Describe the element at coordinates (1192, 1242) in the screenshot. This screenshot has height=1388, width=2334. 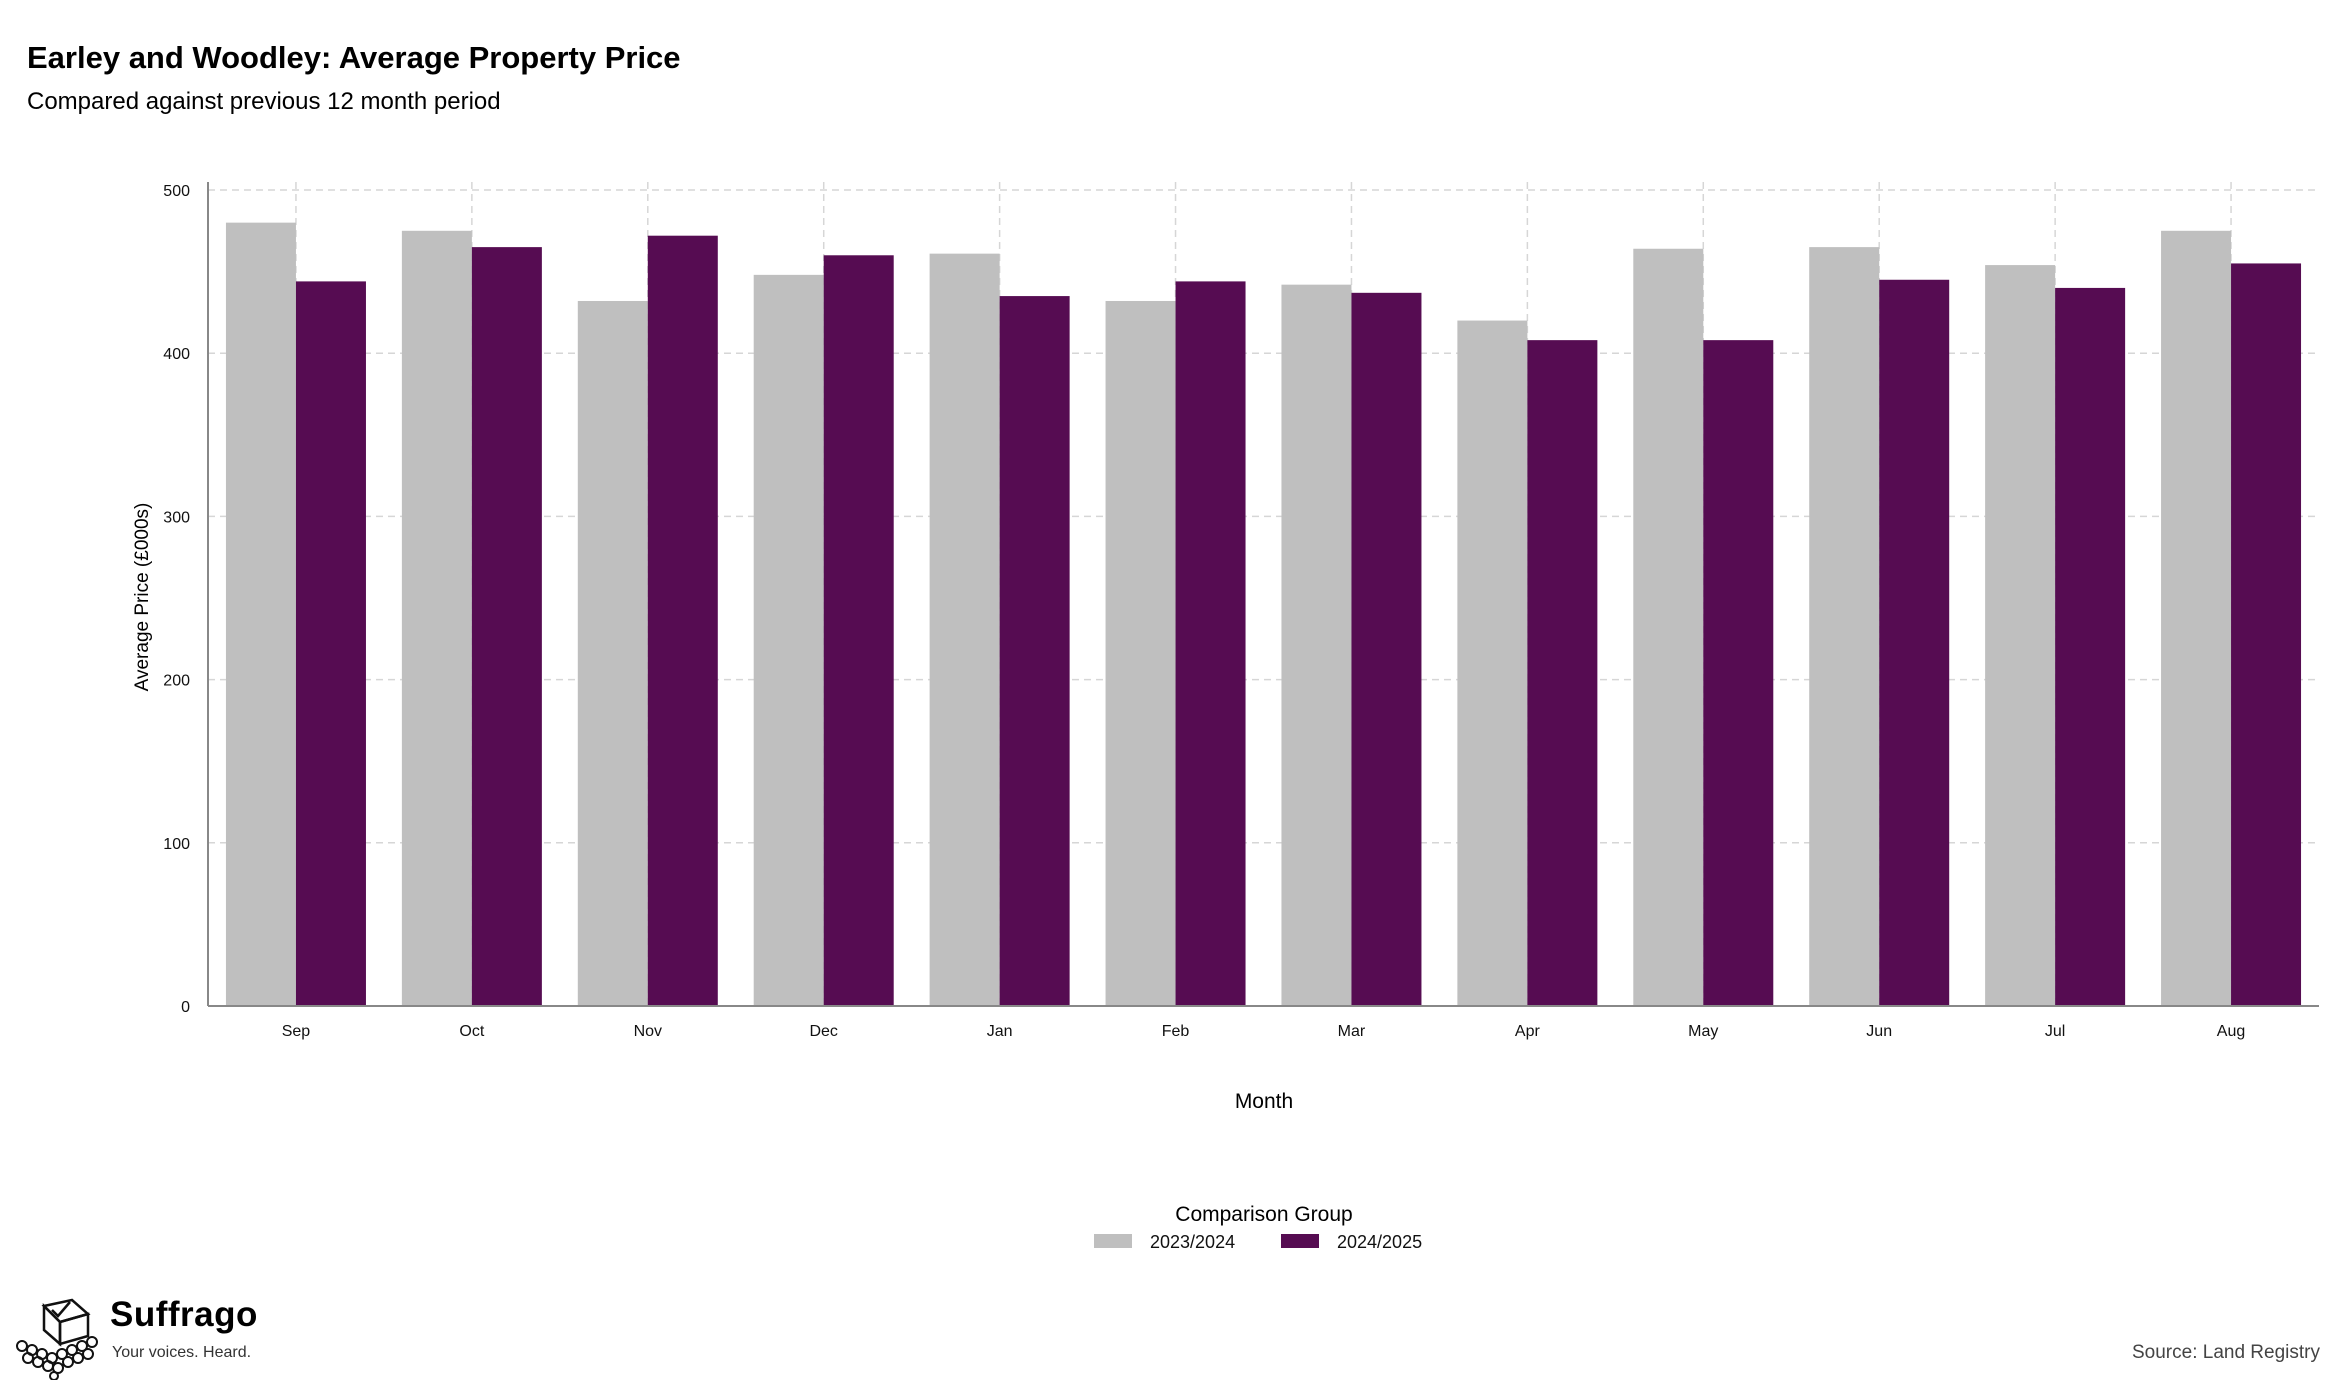
I see `legend-label: 2023/2024` at that location.